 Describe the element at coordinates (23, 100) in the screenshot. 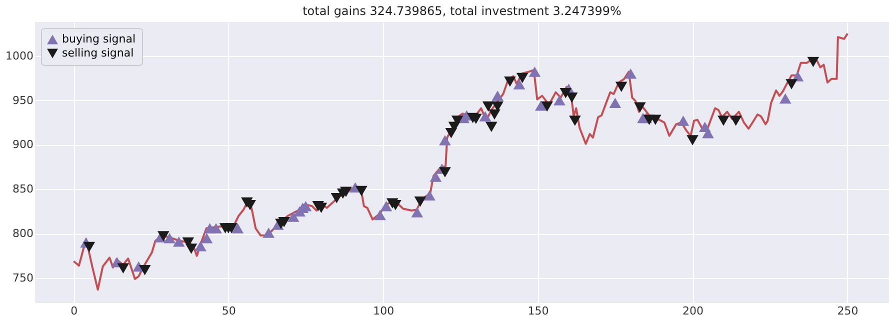

I see `y-tick-label: 950` at that location.